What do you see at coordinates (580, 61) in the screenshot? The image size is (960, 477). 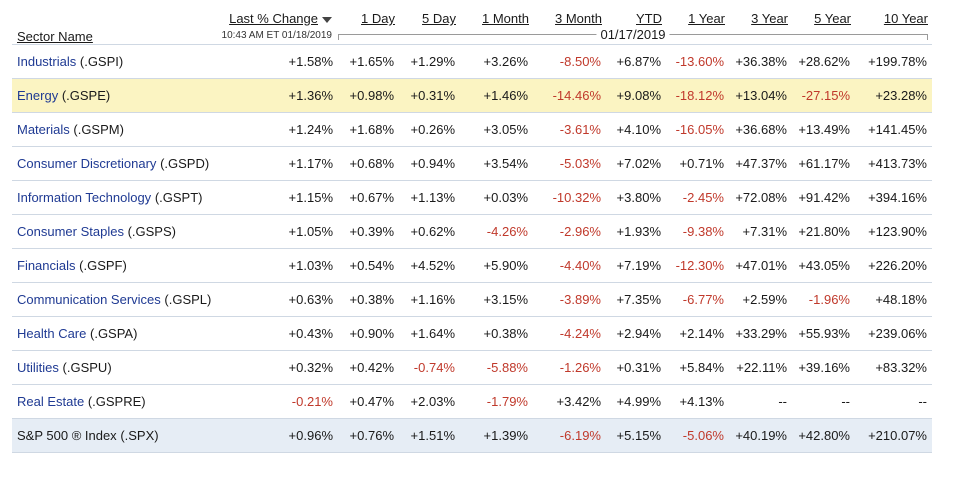 I see `value-3-month: -8.50%` at bounding box center [580, 61].